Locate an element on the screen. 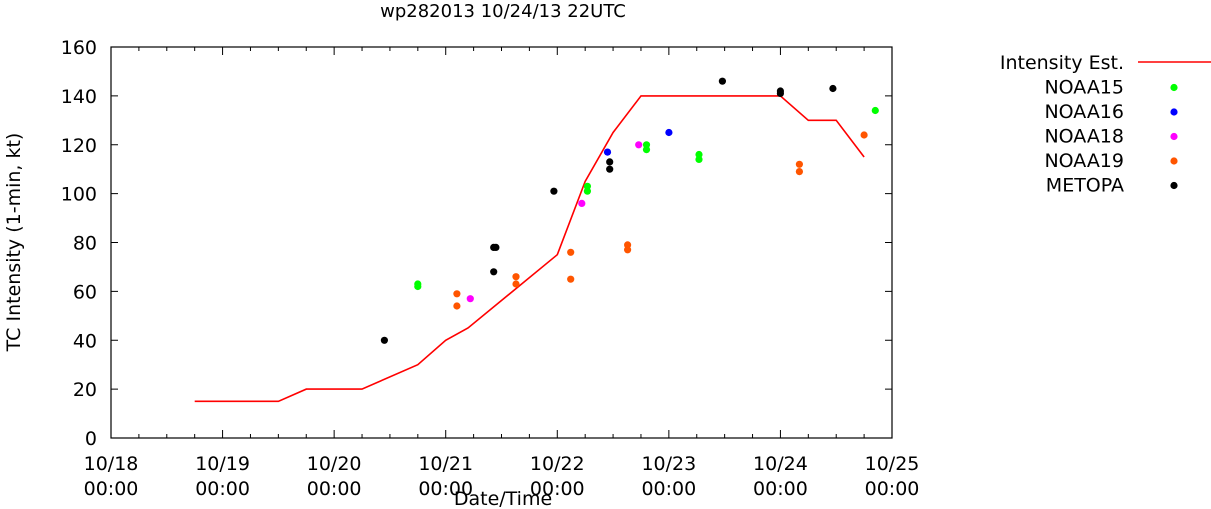 Image resolution: width=1211 pixels, height=509 pixels. x-tick-label: 10/24 is located at coordinates (780, 464).